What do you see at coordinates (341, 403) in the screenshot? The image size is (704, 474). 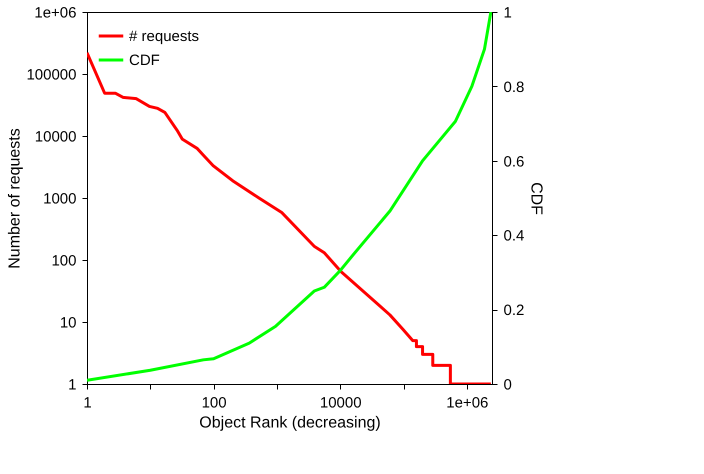 I see `x-tick-label: 10000` at bounding box center [341, 403].